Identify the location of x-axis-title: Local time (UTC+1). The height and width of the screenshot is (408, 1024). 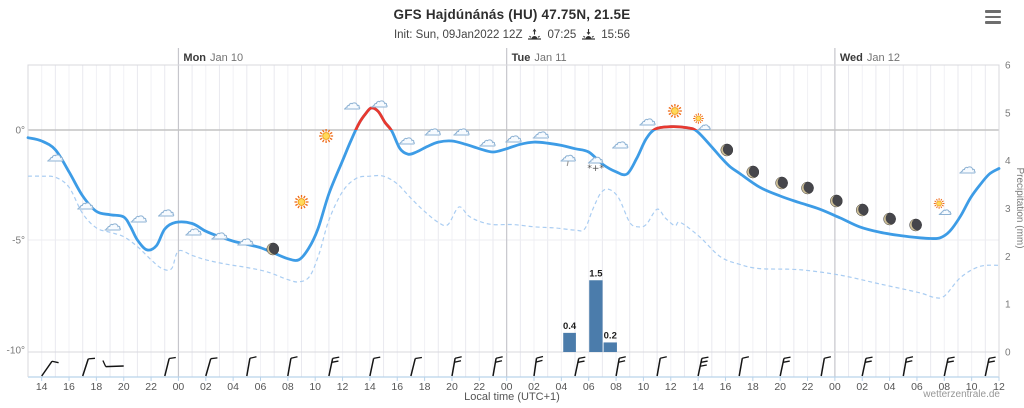
(512, 397).